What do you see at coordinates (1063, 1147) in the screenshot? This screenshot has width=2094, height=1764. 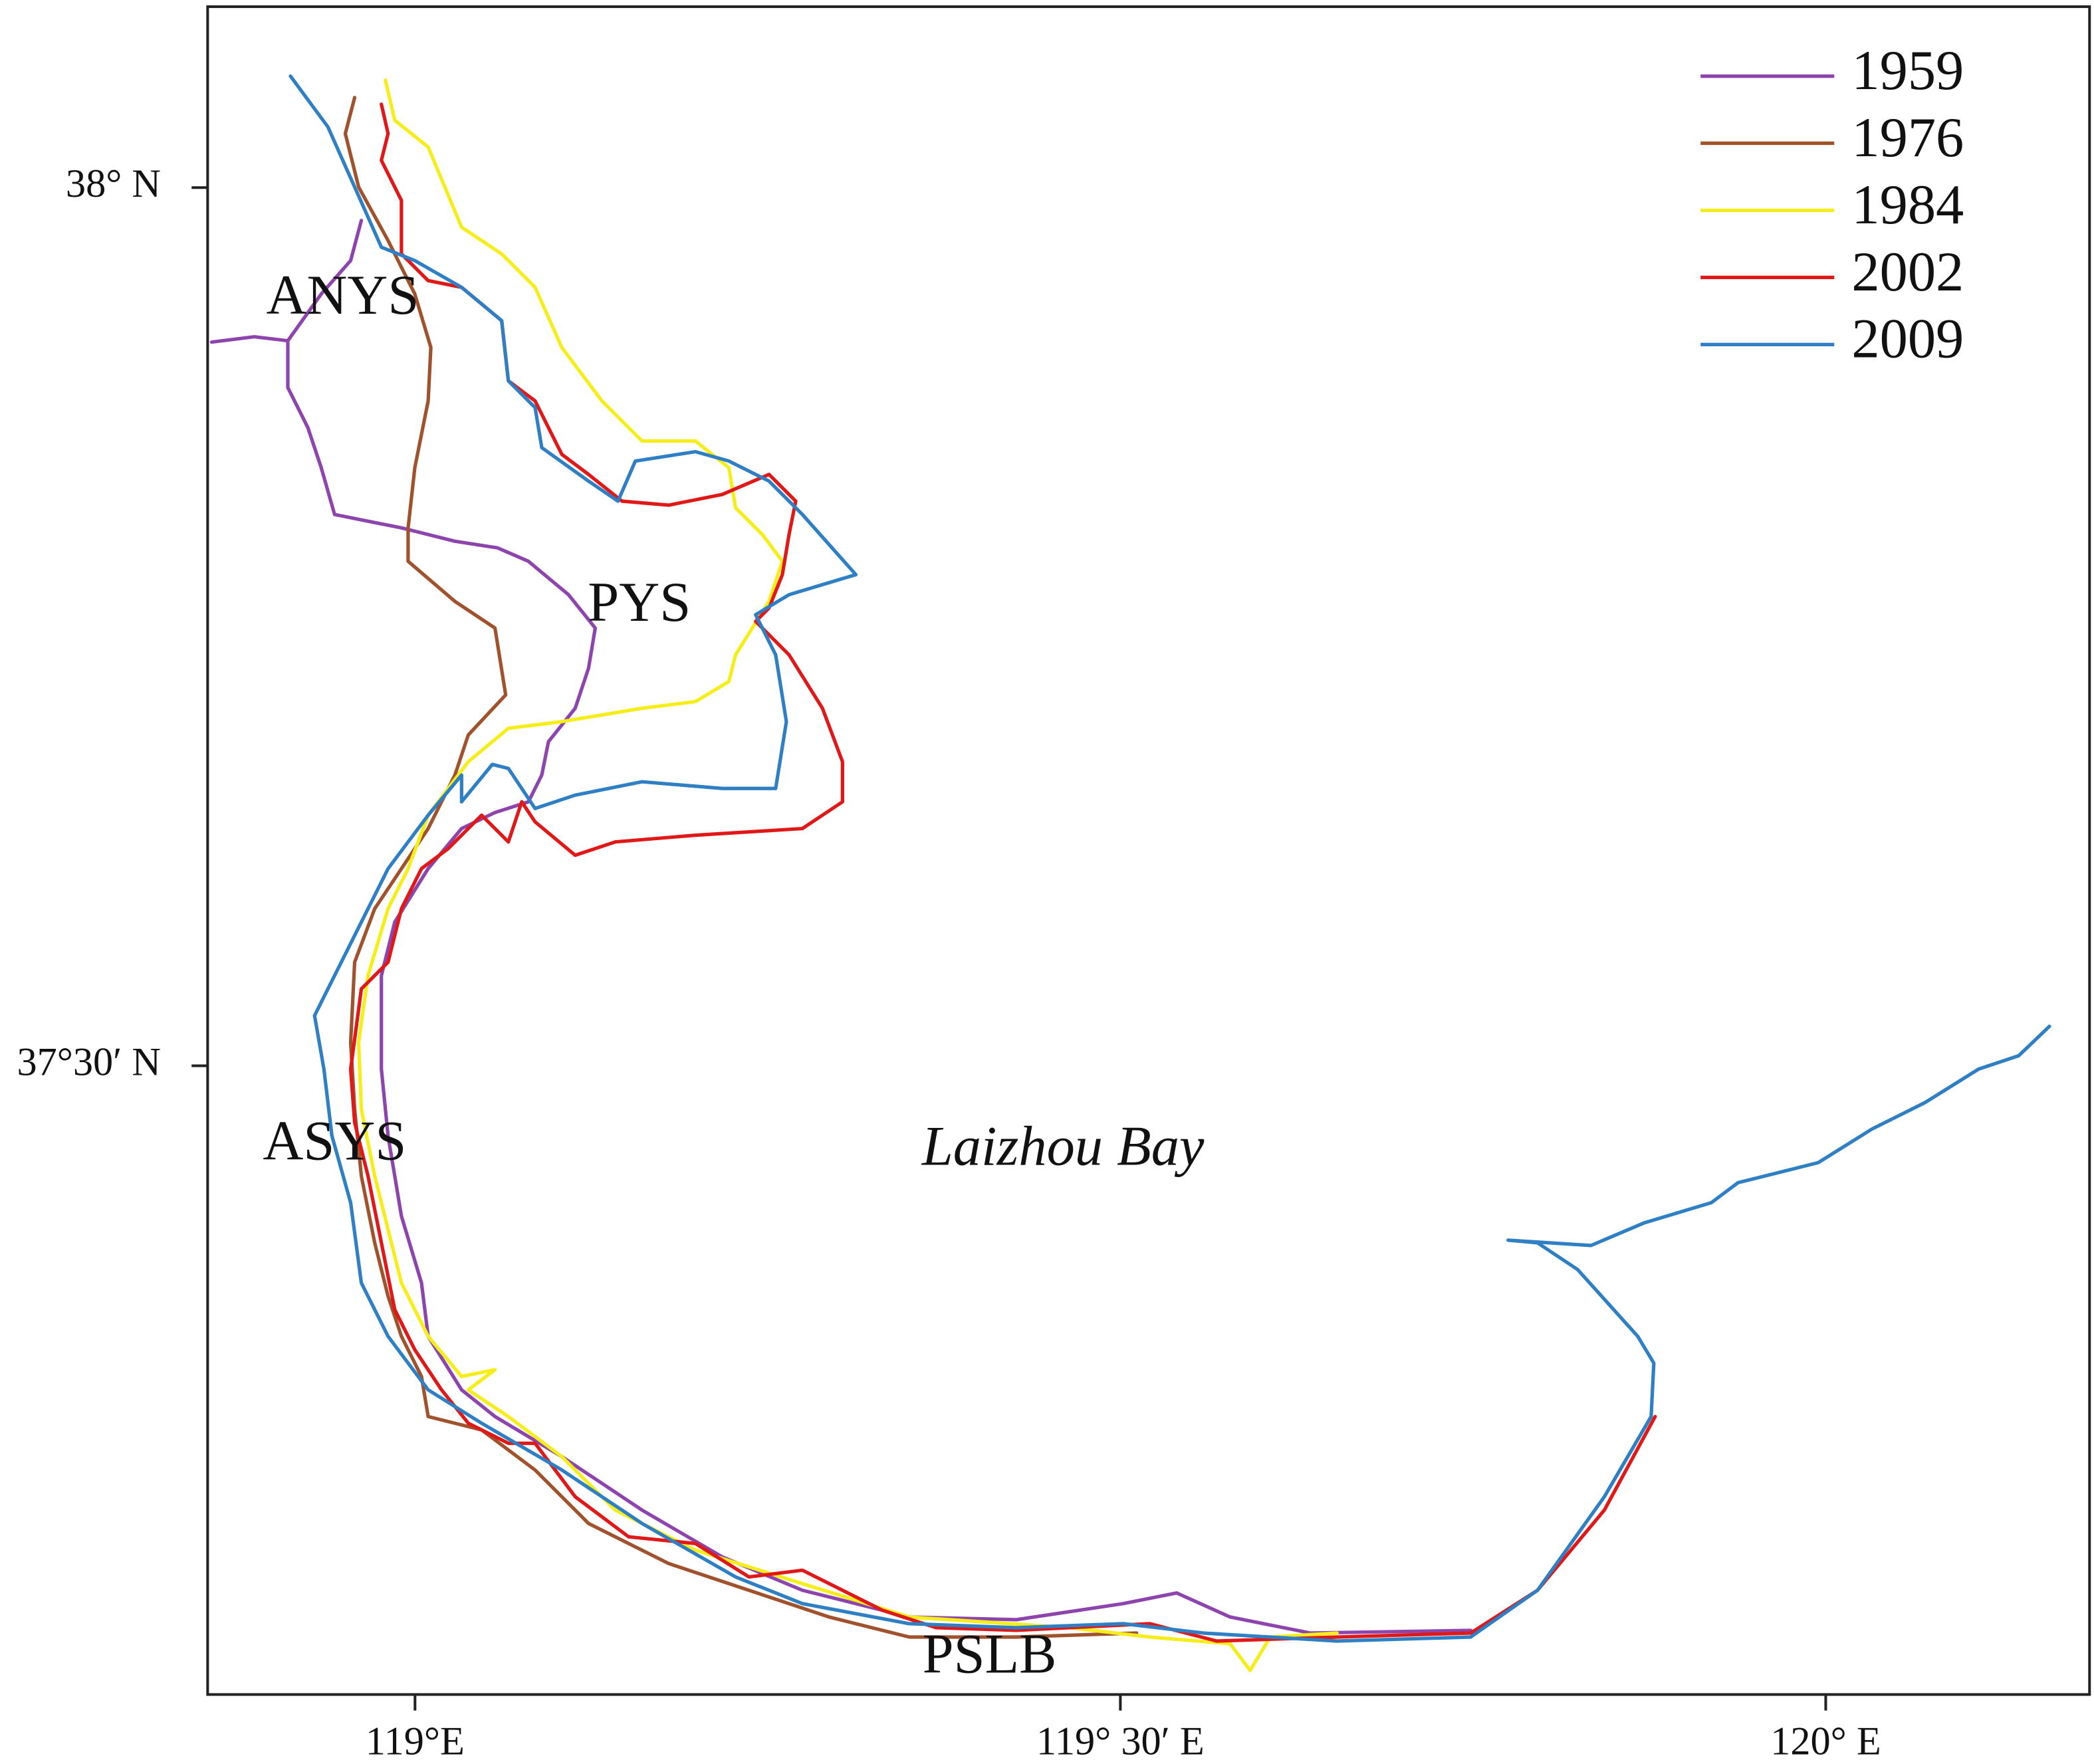 I see `place-label: Laizhou Bay` at bounding box center [1063, 1147].